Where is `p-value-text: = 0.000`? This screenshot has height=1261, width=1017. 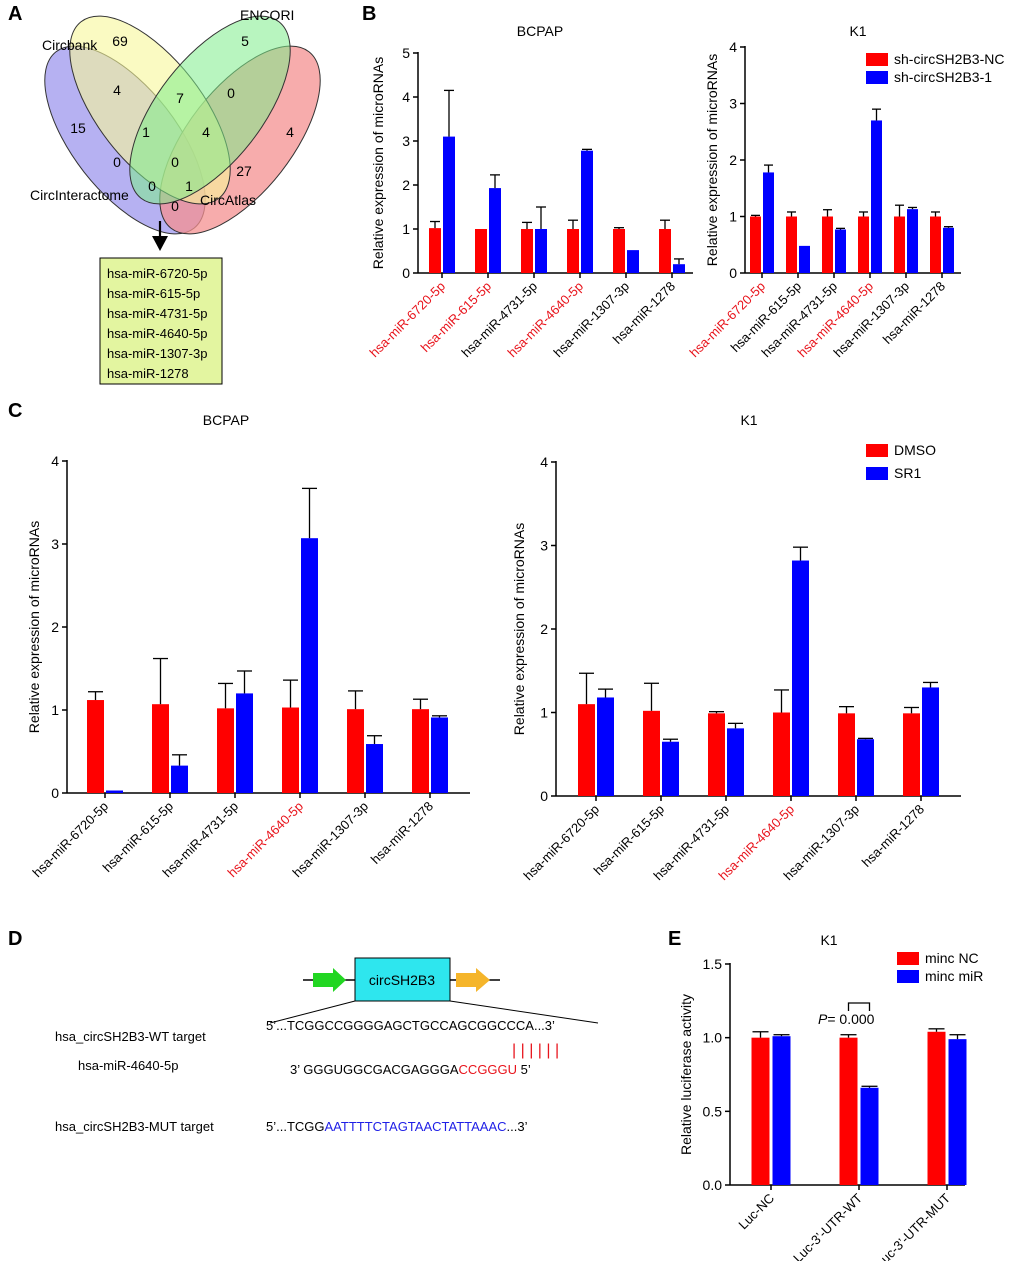 p-value-text: = 0.000 is located at coordinates (850, 1019).